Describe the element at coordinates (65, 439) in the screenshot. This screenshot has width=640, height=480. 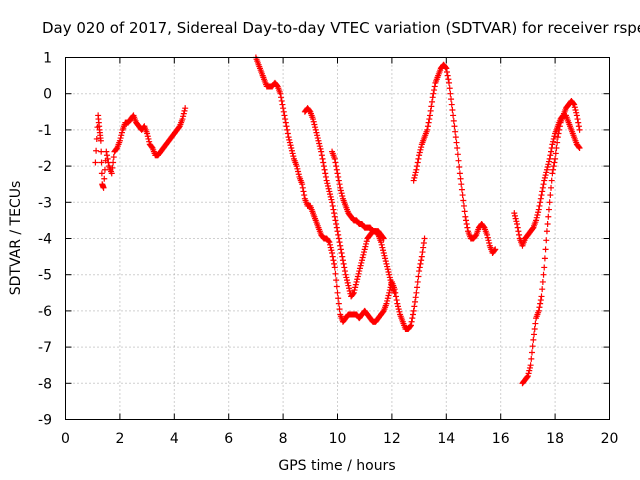
I see `x-tick-label: 0` at that location.